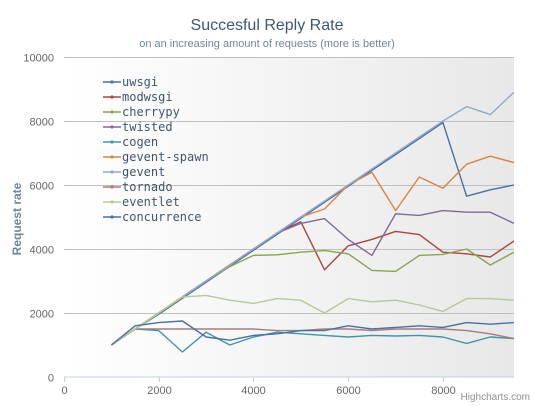 This screenshot has width=534, height=406. Describe the element at coordinates (253, 391) in the screenshot. I see `x-tick-label: 4000` at that location.